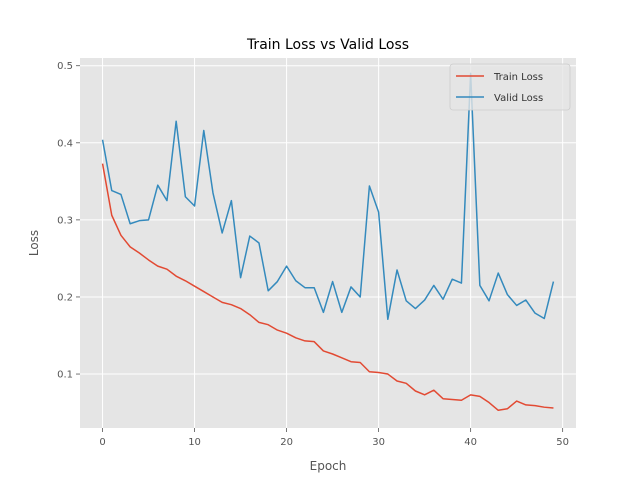 The width and height of the screenshot is (640, 480). Describe the element at coordinates (510, 87) in the screenshot. I see `legend: Train Loss Valid Loss` at that location.